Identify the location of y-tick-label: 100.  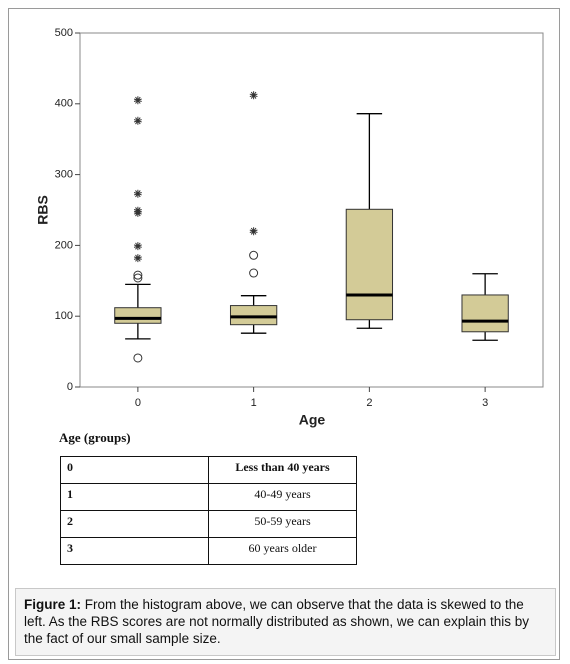
(64, 316).